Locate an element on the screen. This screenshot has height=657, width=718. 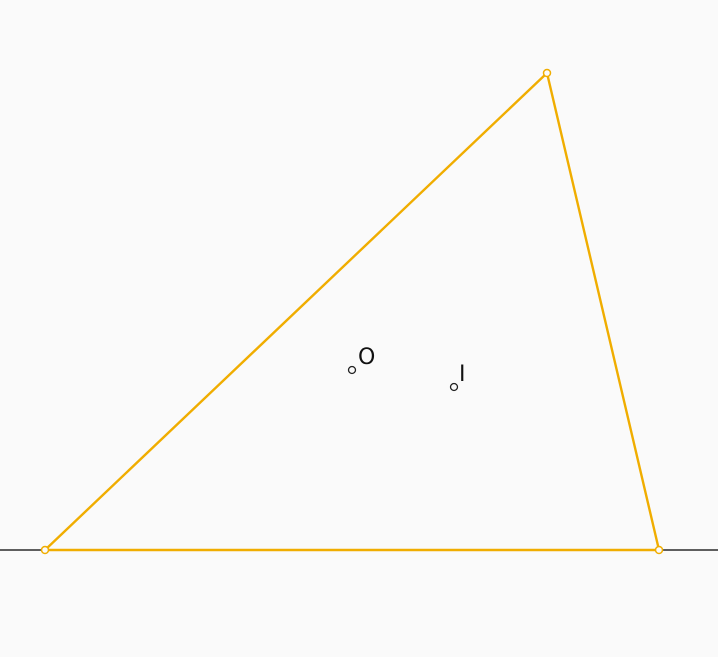
circumcenter-point-group: O is located at coordinates (361, 360).